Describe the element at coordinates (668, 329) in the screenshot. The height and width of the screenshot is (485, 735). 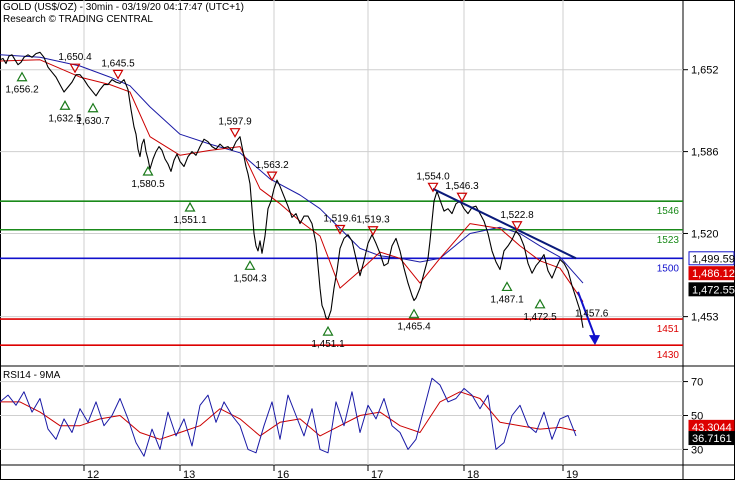
I see `level-label-1451: 1451` at that location.